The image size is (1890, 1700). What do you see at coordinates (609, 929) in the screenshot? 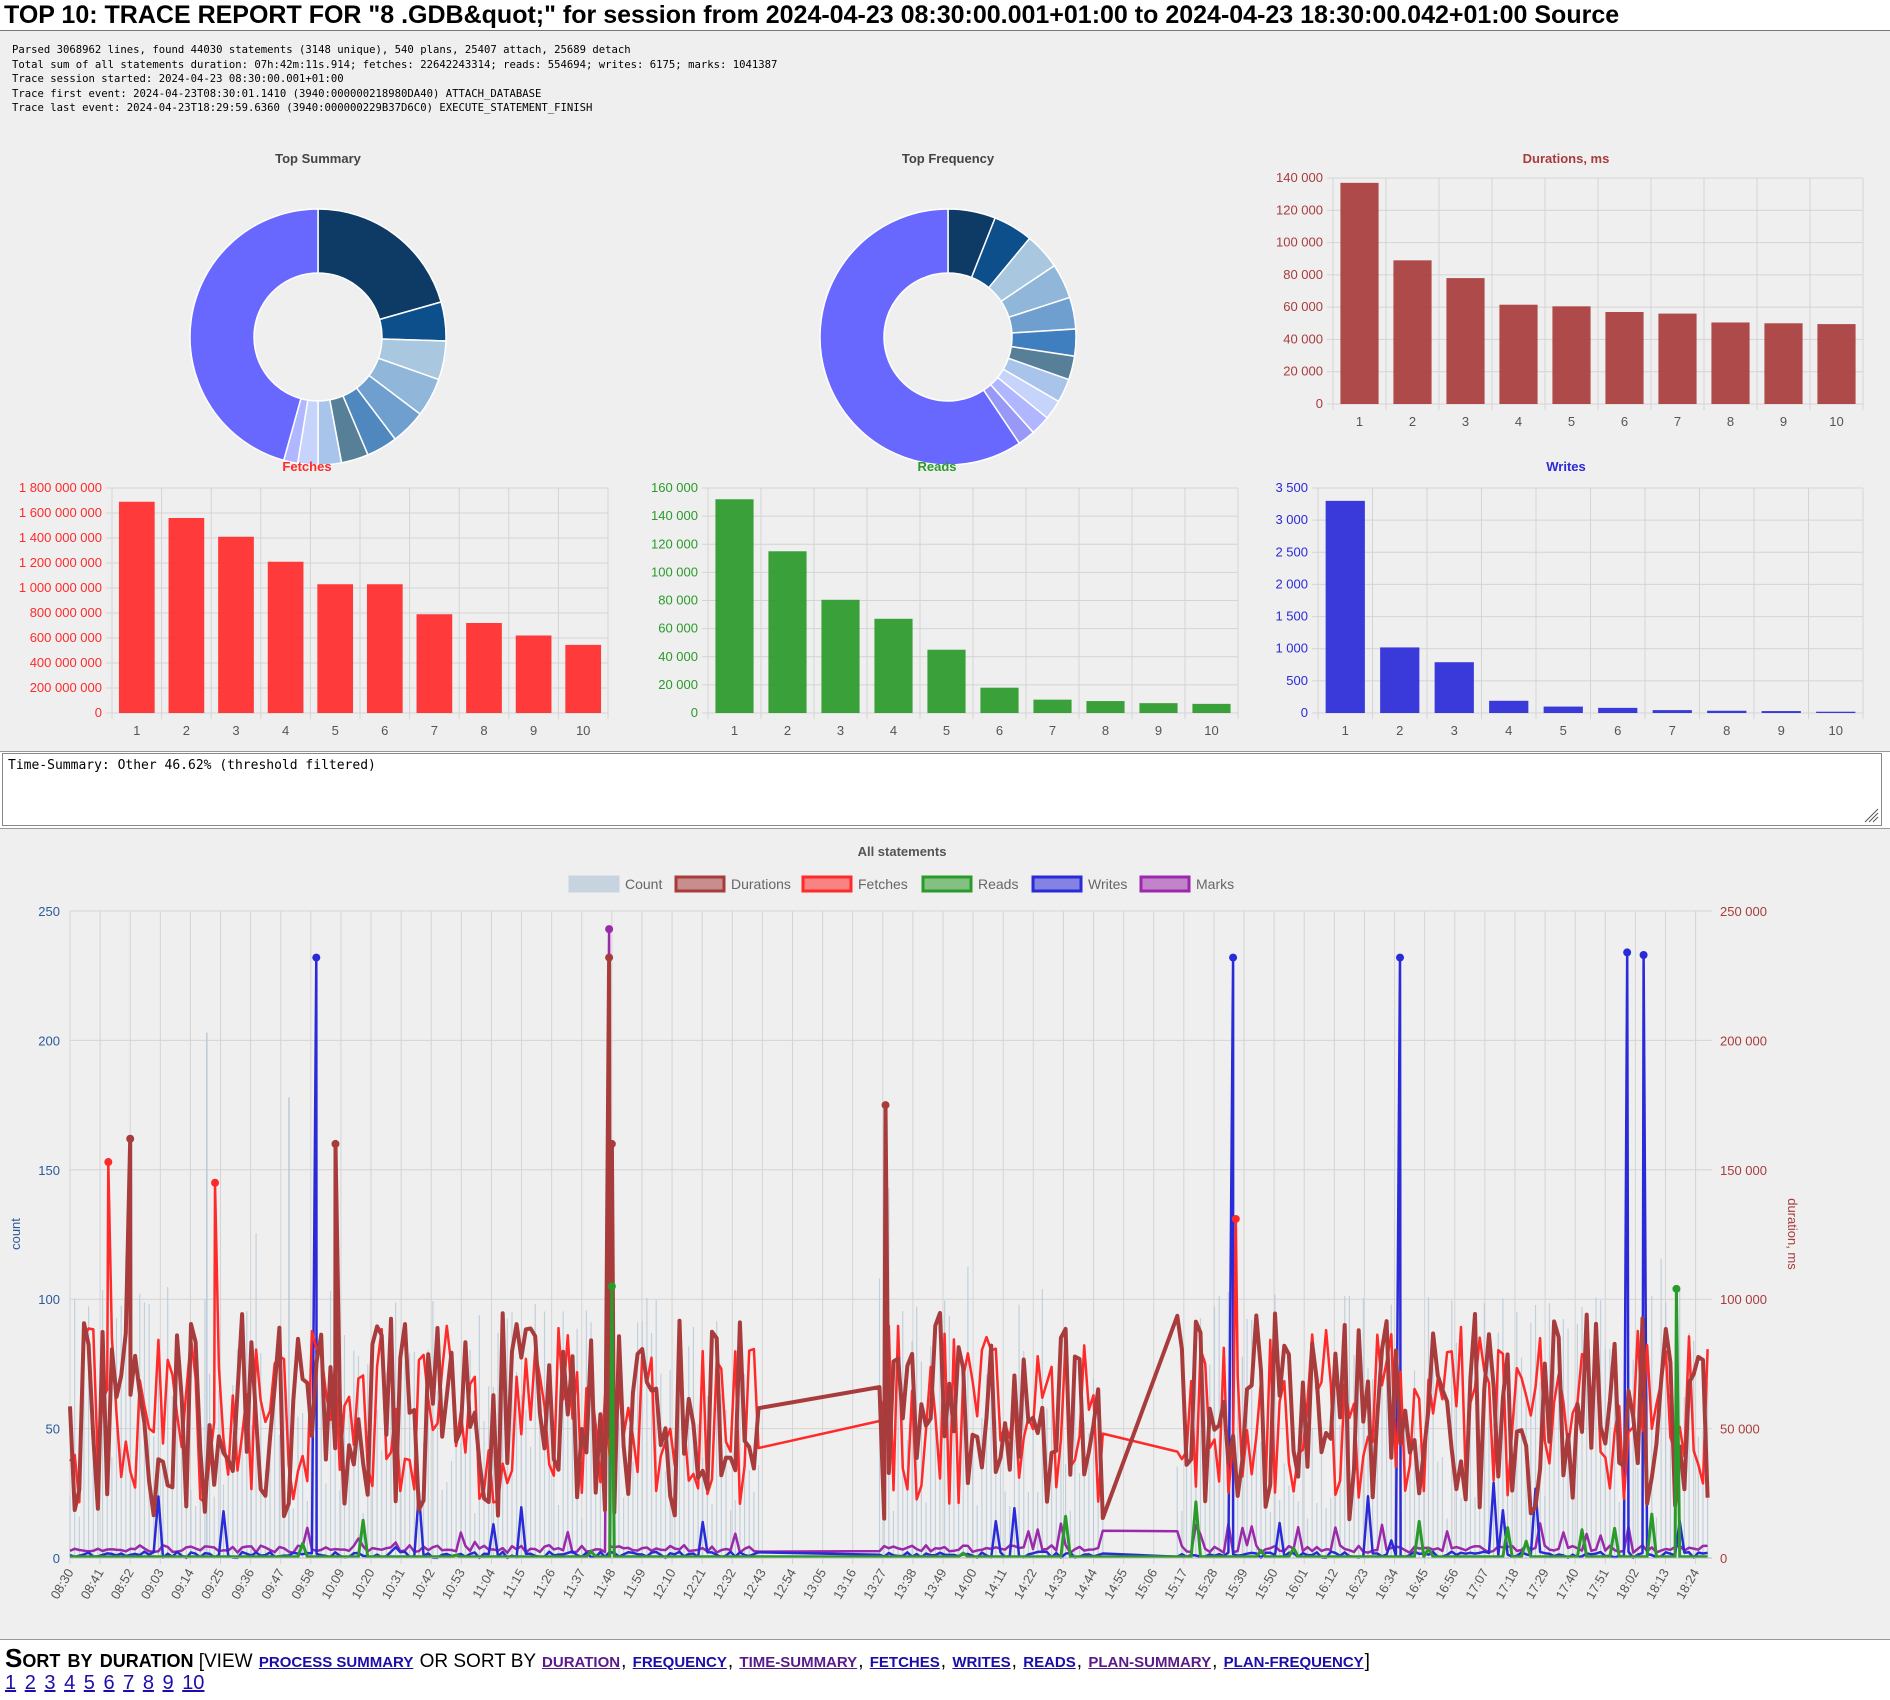
I see `marks-peak-point` at bounding box center [609, 929].